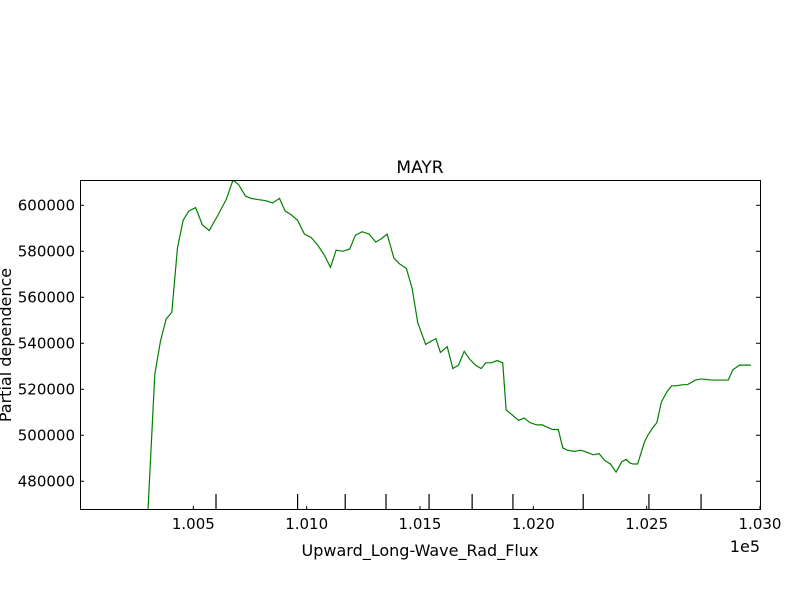  I want to click on x-tick-label: 1.025, so click(646, 524).